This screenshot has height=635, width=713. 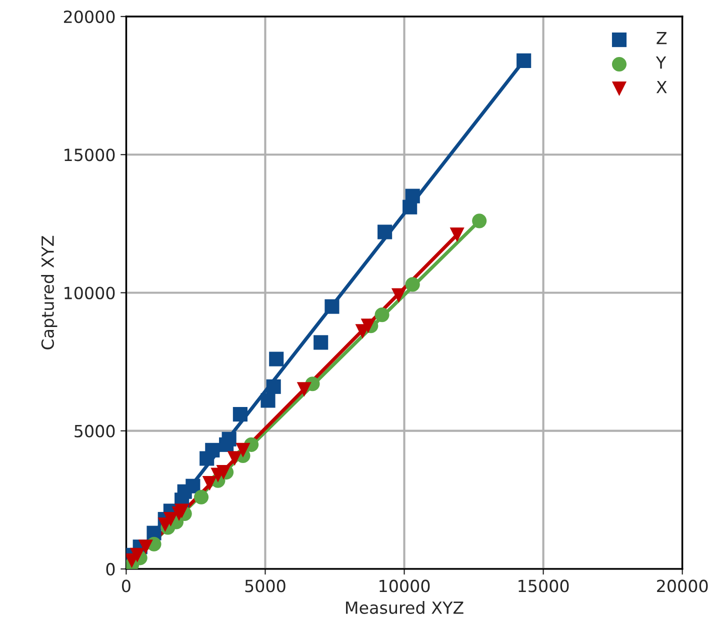 I want to click on x-tick-label: 0, so click(x=126, y=586).